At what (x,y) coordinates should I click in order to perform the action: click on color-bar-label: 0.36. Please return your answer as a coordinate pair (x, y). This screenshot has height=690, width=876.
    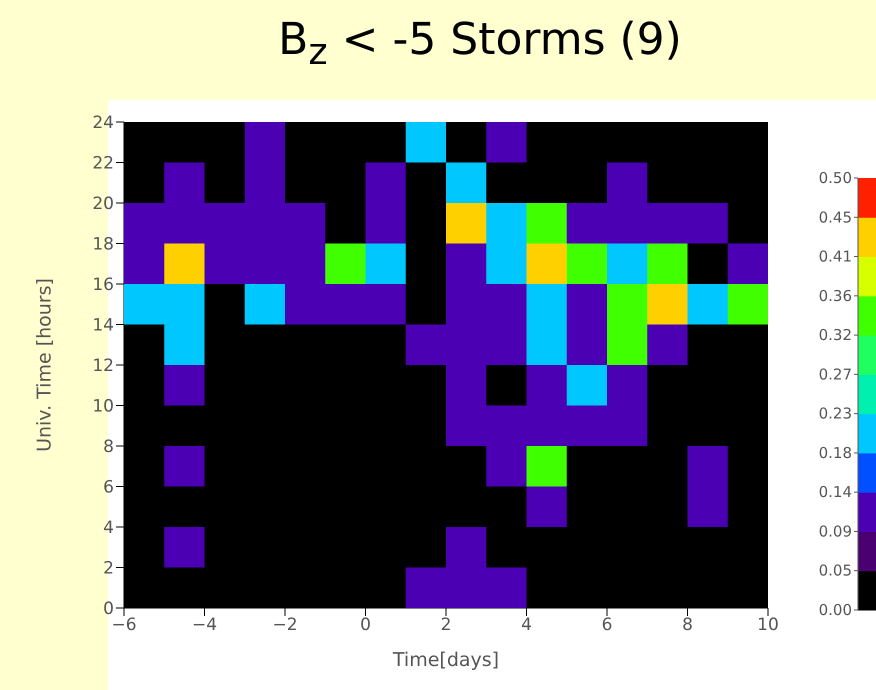
    Looking at the image, I should click on (835, 295).